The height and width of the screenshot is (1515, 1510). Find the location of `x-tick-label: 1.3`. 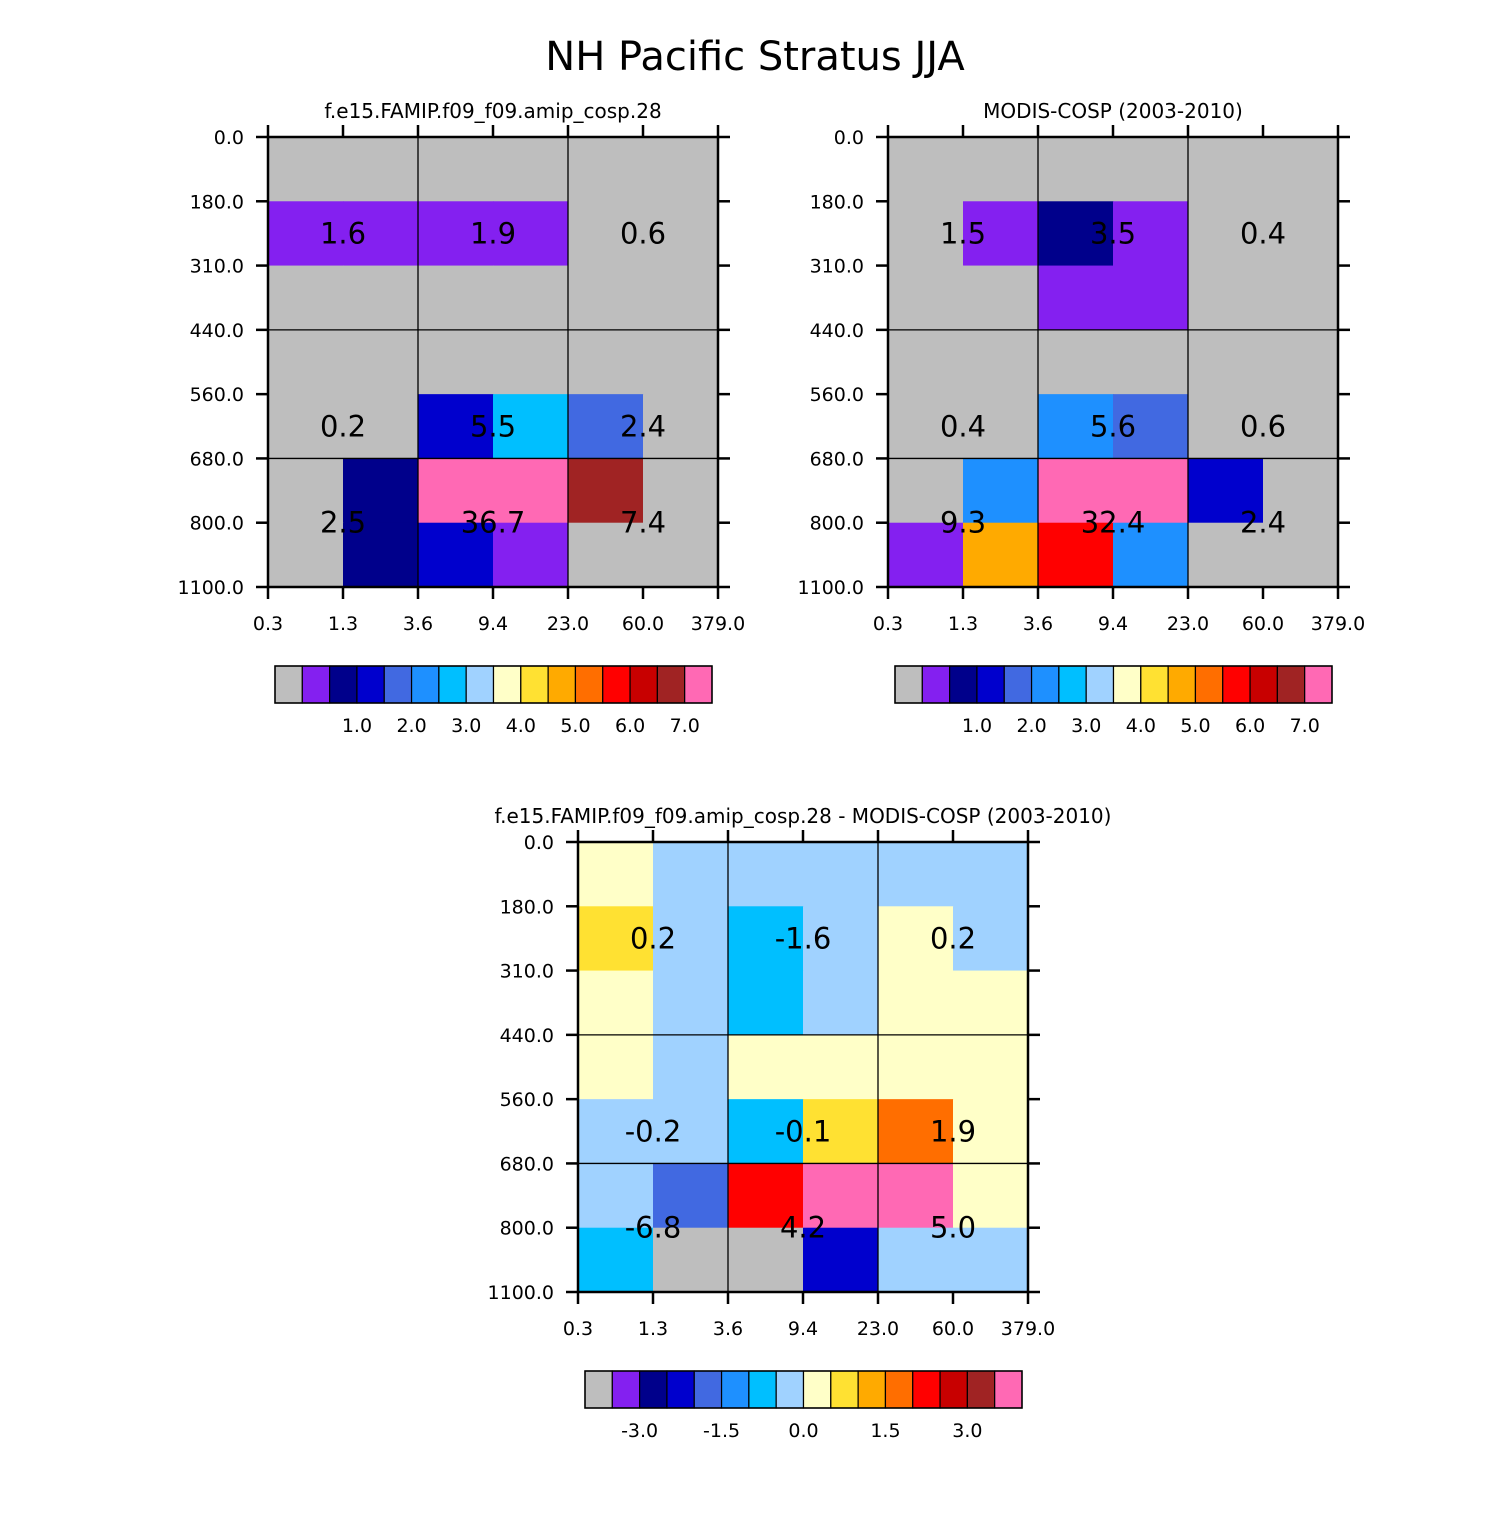

x-tick-label: 1.3 is located at coordinates (963, 624).